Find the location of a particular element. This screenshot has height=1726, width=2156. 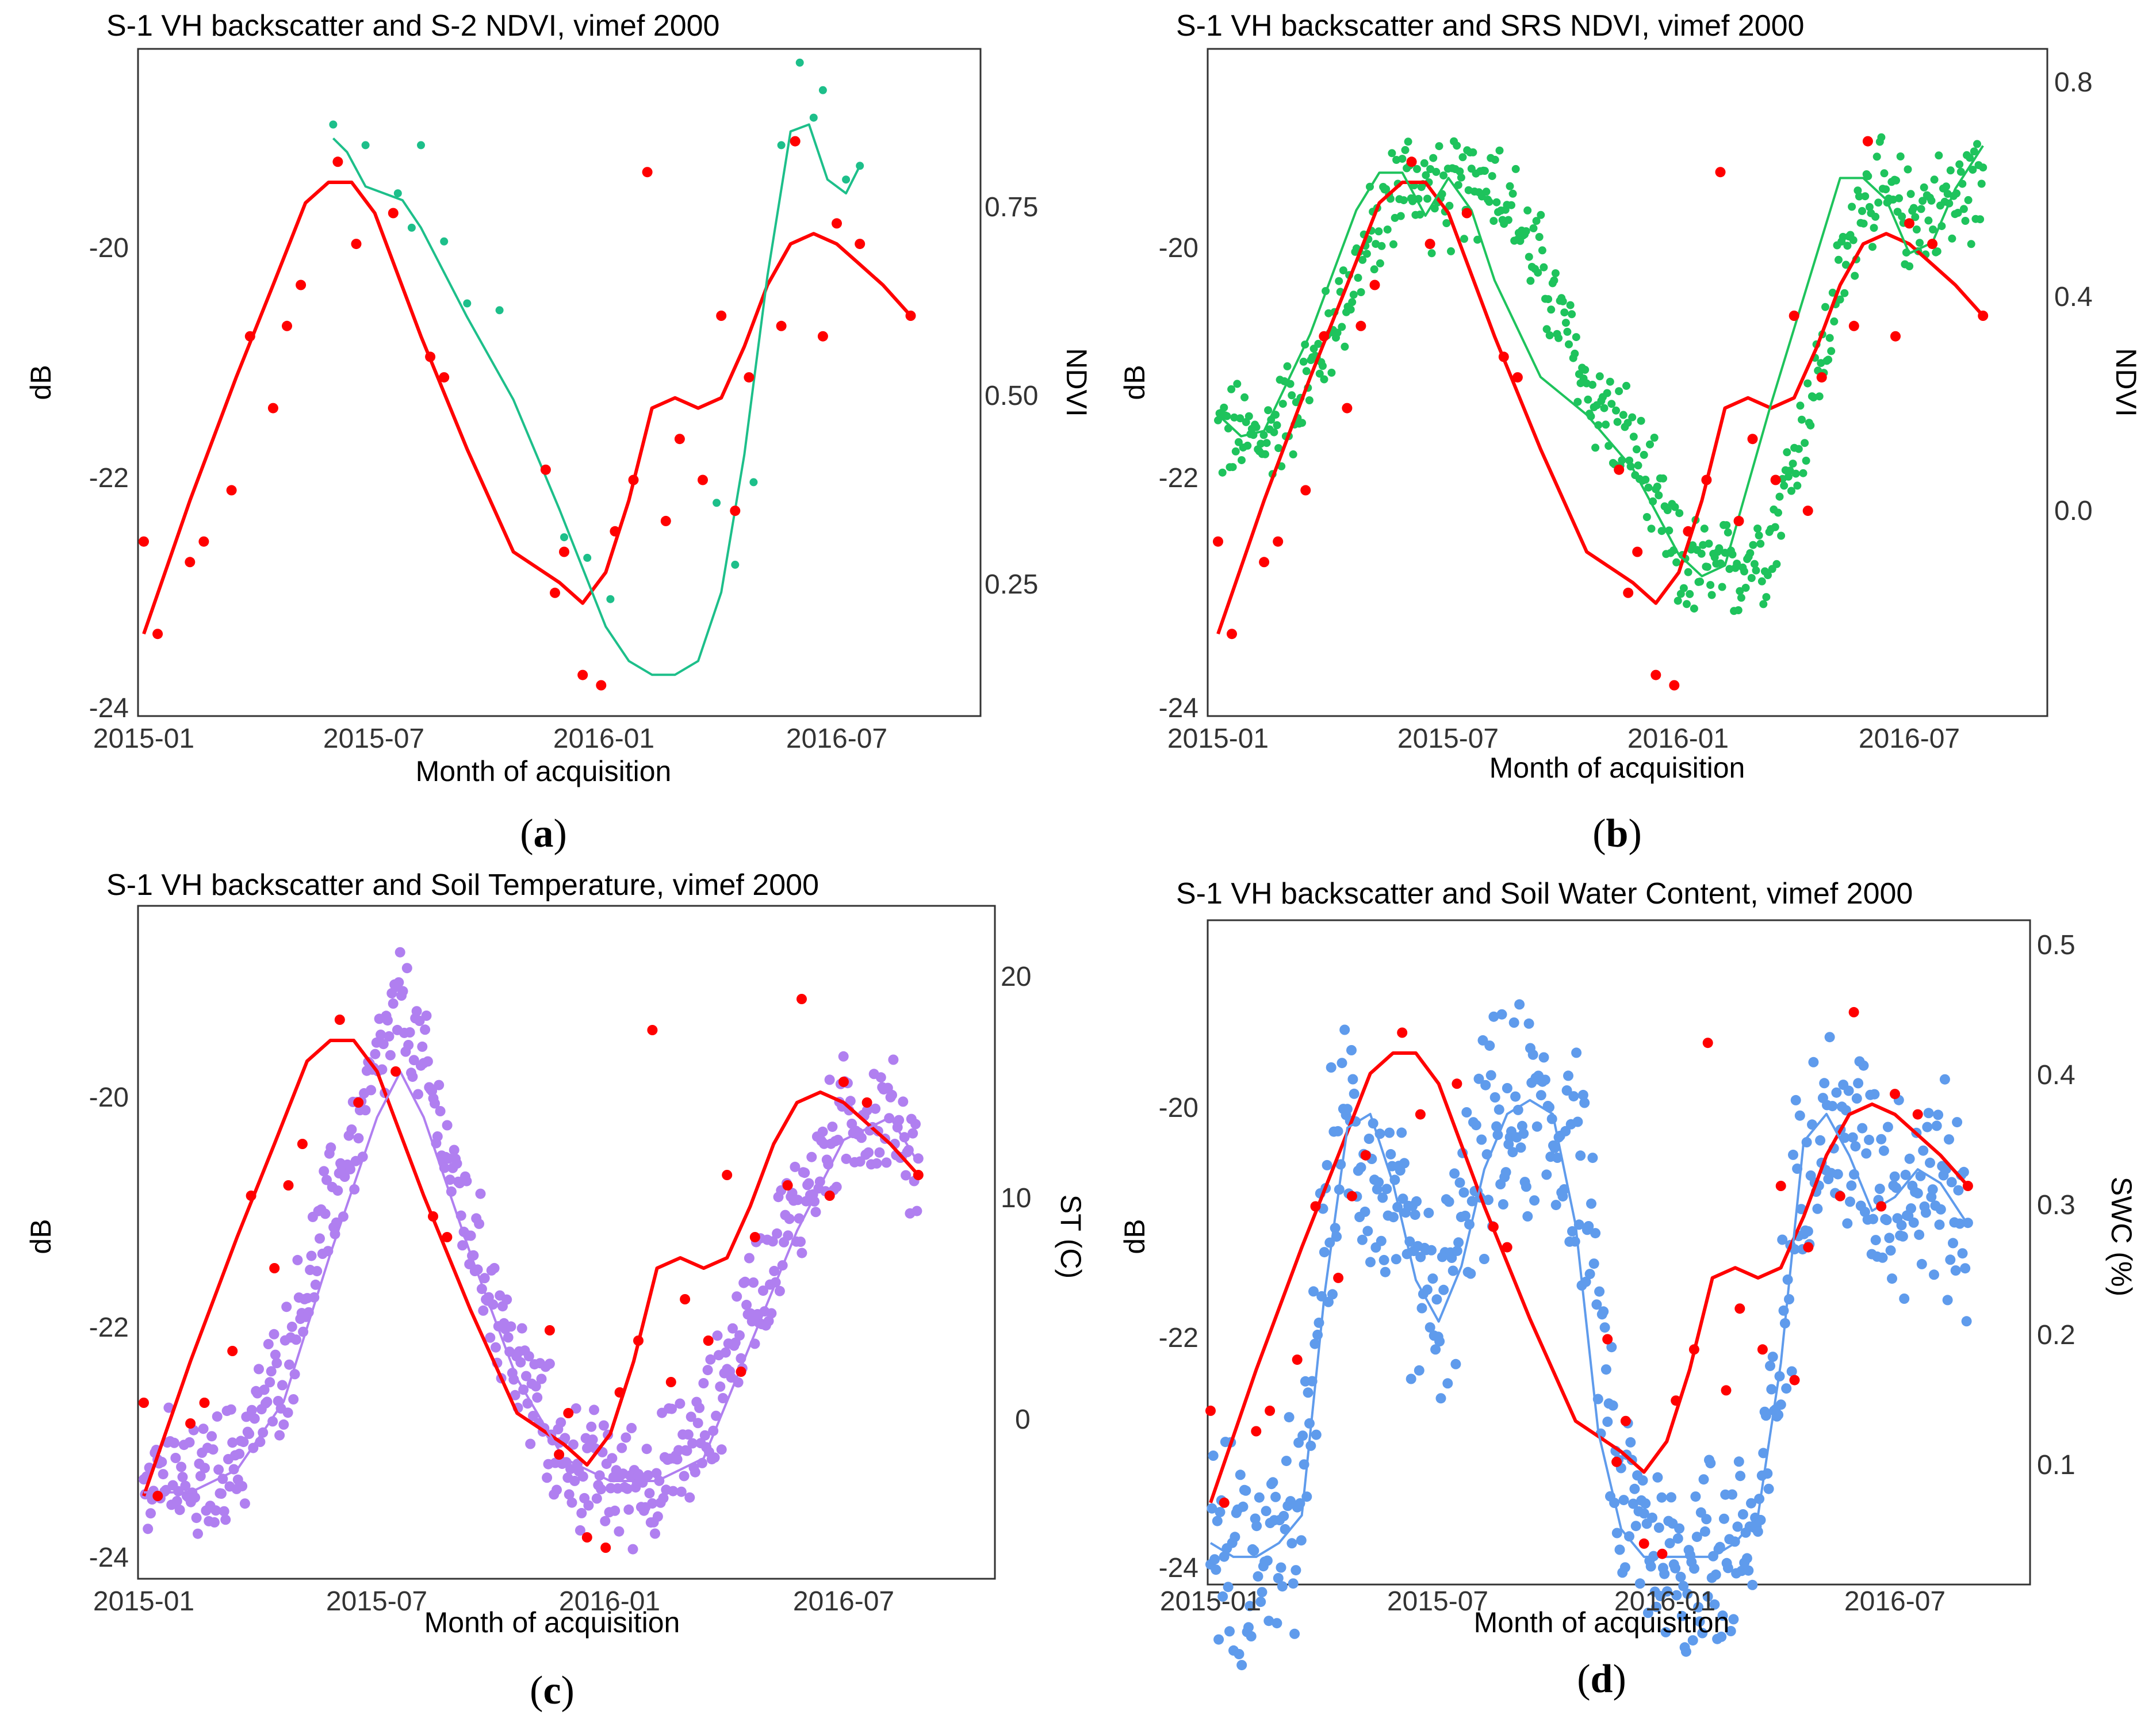

panel-d-plot is located at coordinates (1589, 1335).